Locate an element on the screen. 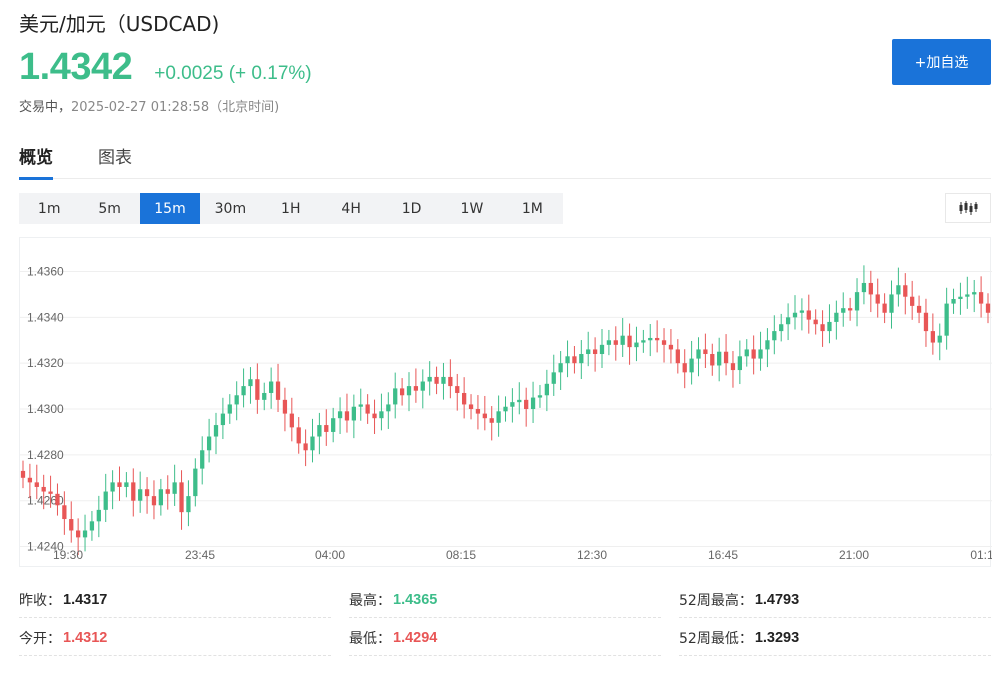 The width and height of the screenshot is (1001, 681). add-watchlist-button: +加自选 is located at coordinates (941, 62).